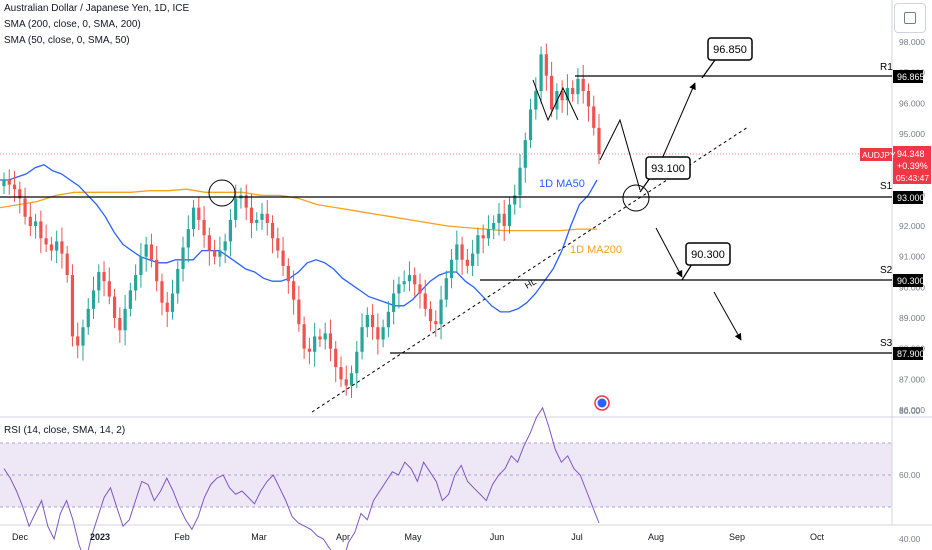  What do you see at coordinates (912, 410) in the screenshot?
I see `price-tick-label: 86.000` at bounding box center [912, 410].